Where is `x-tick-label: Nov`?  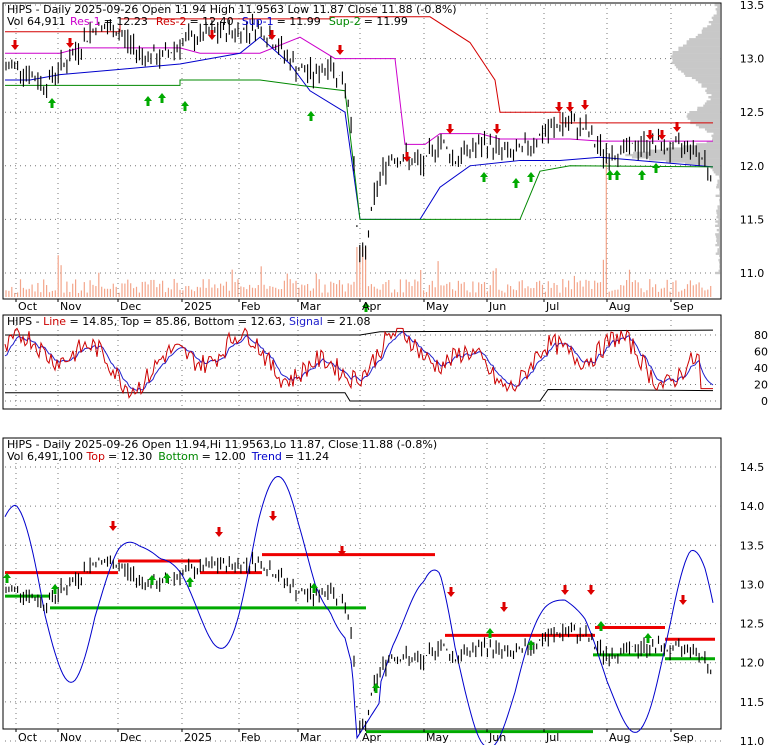
x-tick-label: Nov is located at coordinates (71, 737).